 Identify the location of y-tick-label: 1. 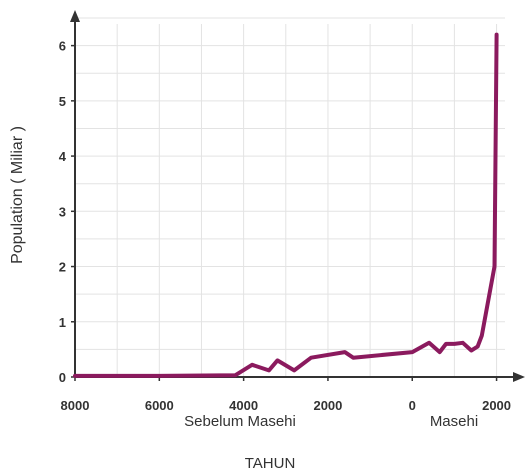
(62, 322).